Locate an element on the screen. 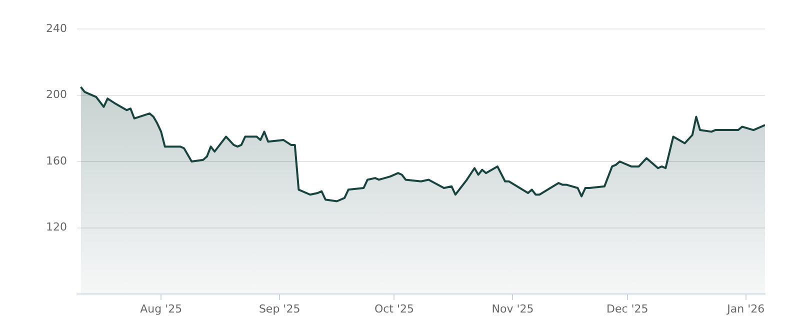 This screenshot has width=800, height=324. x-tick-label: Jan '26 is located at coordinates (745, 309).